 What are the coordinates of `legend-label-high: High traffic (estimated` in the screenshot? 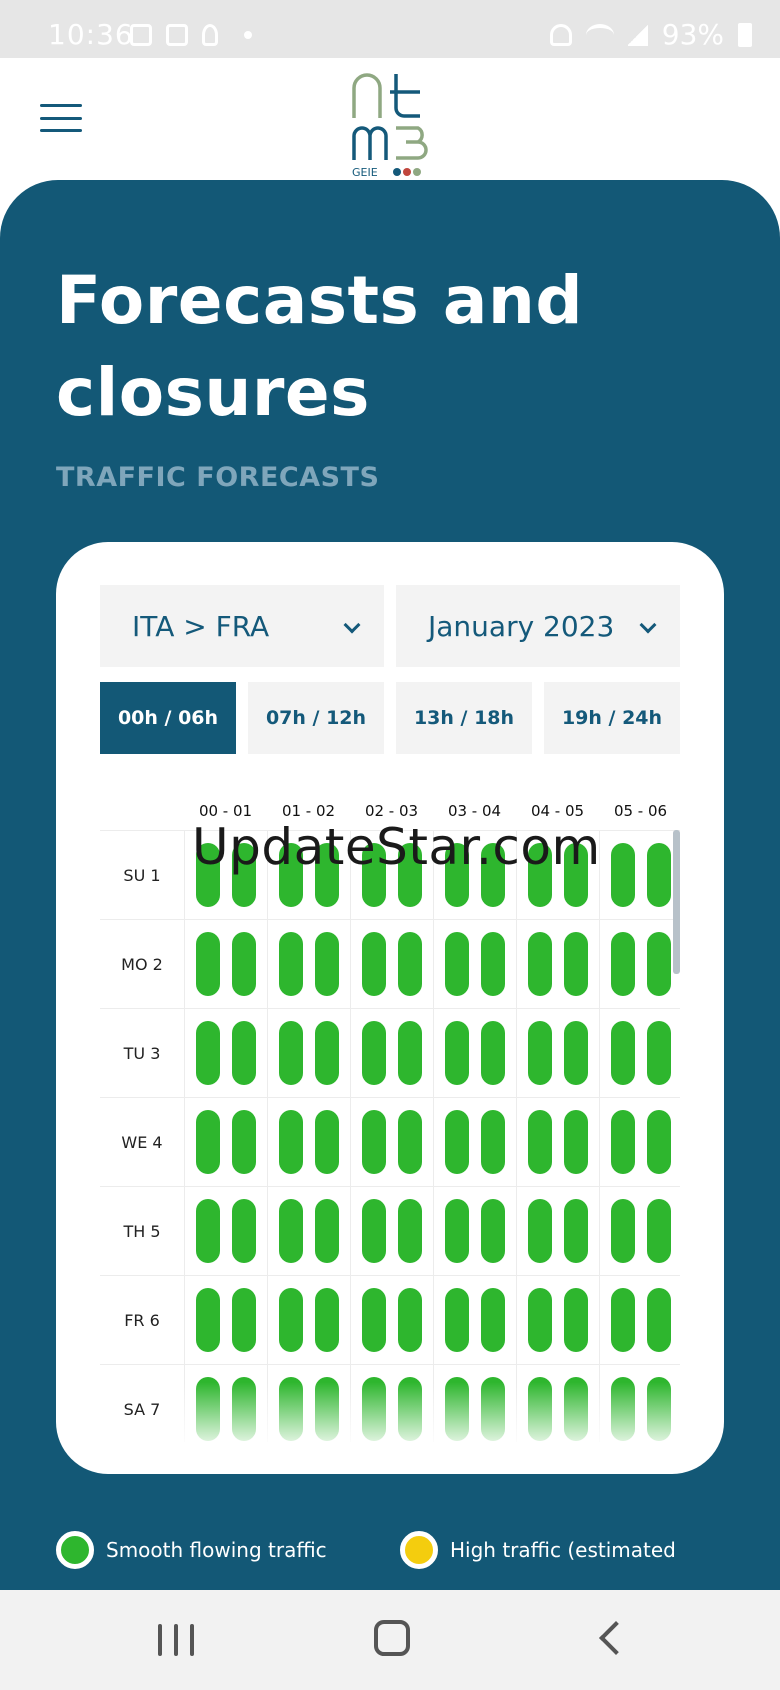 It's located at (563, 1550).